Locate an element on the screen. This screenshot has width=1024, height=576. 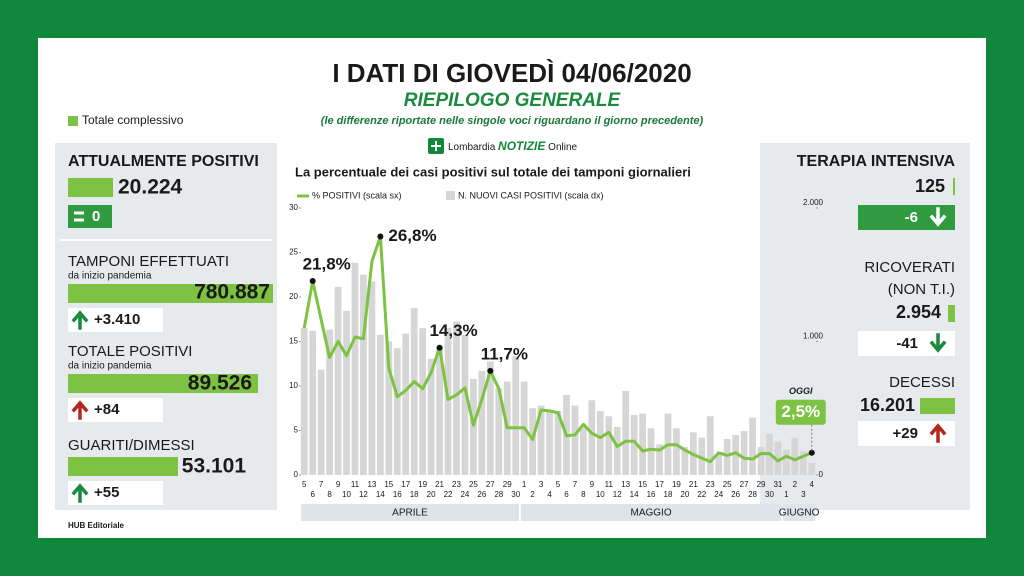
legend-text: N. NUOVI CASI POSITIVI (scala dx) is located at coordinates (531, 195).